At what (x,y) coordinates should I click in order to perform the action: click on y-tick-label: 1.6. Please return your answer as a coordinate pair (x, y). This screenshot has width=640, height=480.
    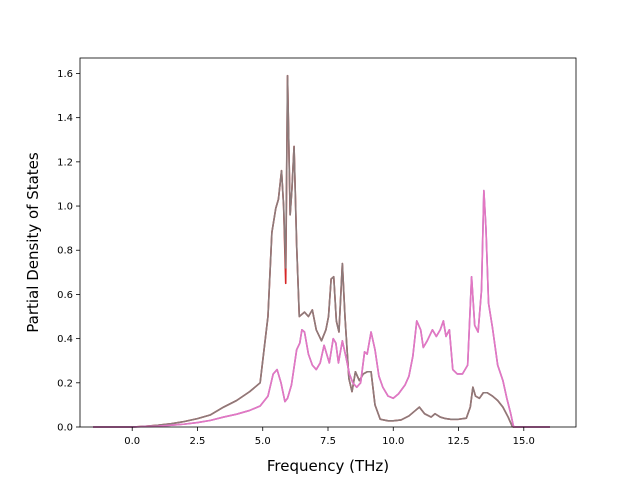
    Looking at the image, I should click on (65, 74).